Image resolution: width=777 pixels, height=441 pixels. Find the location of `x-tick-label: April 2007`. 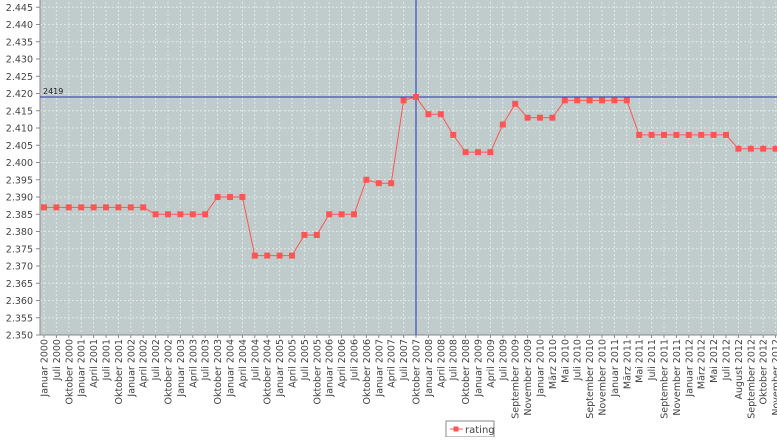

x-tick-label: April 2007 is located at coordinates (392, 363).